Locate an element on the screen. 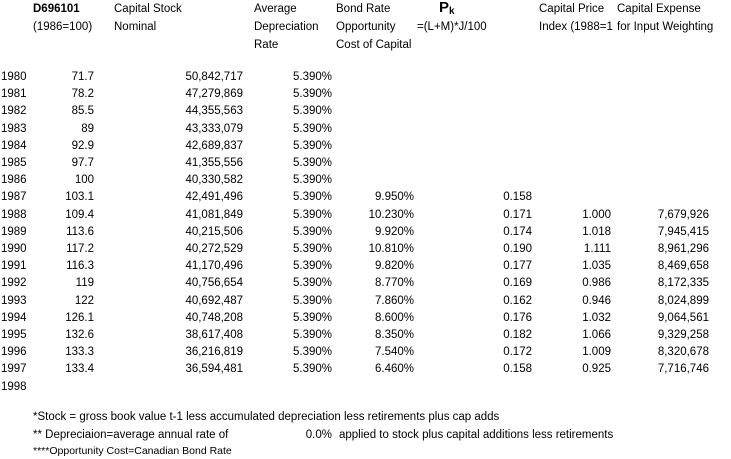 The image size is (731, 459). bond-rate-cell: 9.920% is located at coordinates (394, 231).